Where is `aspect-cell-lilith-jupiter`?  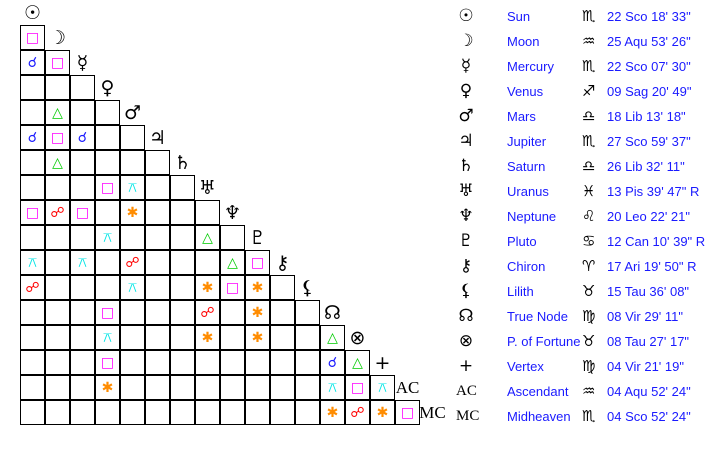 aspect-cell-lilith-jupiter is located at coordinates (157, 287).